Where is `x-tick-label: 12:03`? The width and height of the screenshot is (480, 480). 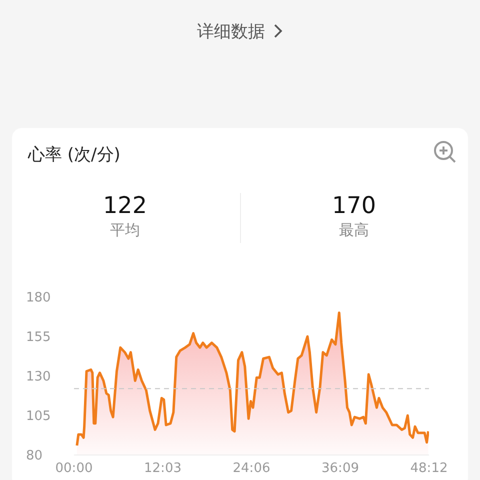
x-tick-label: 12:03 is located at coordinates (163, 468).